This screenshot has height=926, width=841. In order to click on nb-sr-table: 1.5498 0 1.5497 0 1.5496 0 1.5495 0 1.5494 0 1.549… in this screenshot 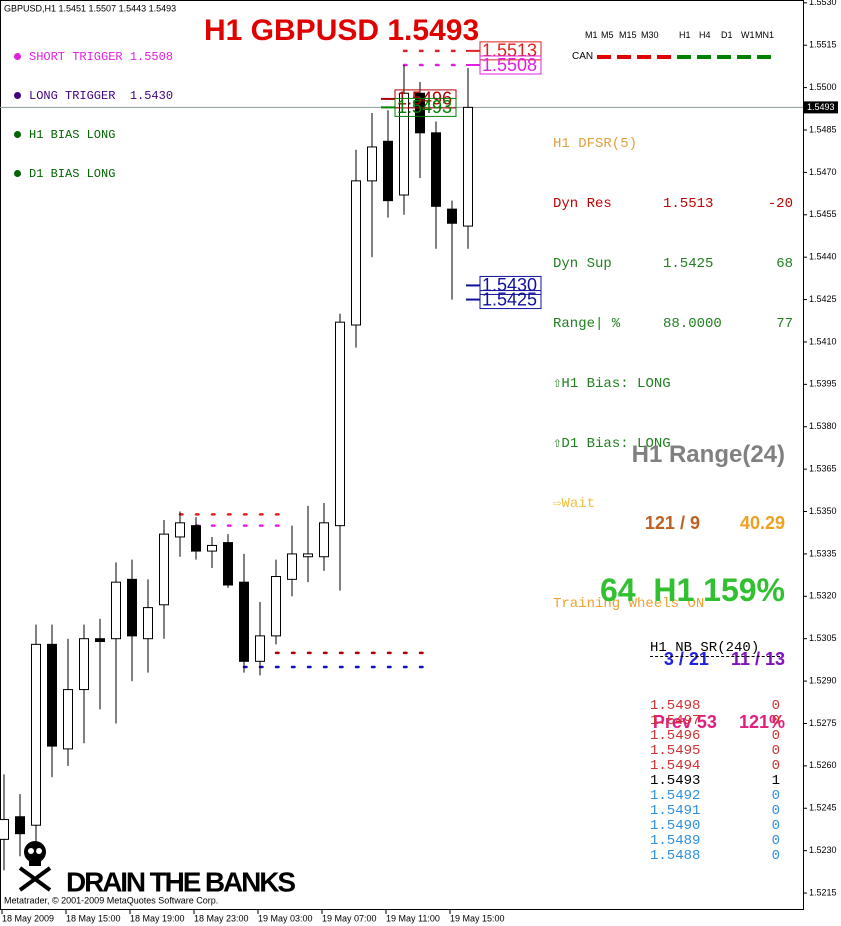, I will do `click(715, 781)`.